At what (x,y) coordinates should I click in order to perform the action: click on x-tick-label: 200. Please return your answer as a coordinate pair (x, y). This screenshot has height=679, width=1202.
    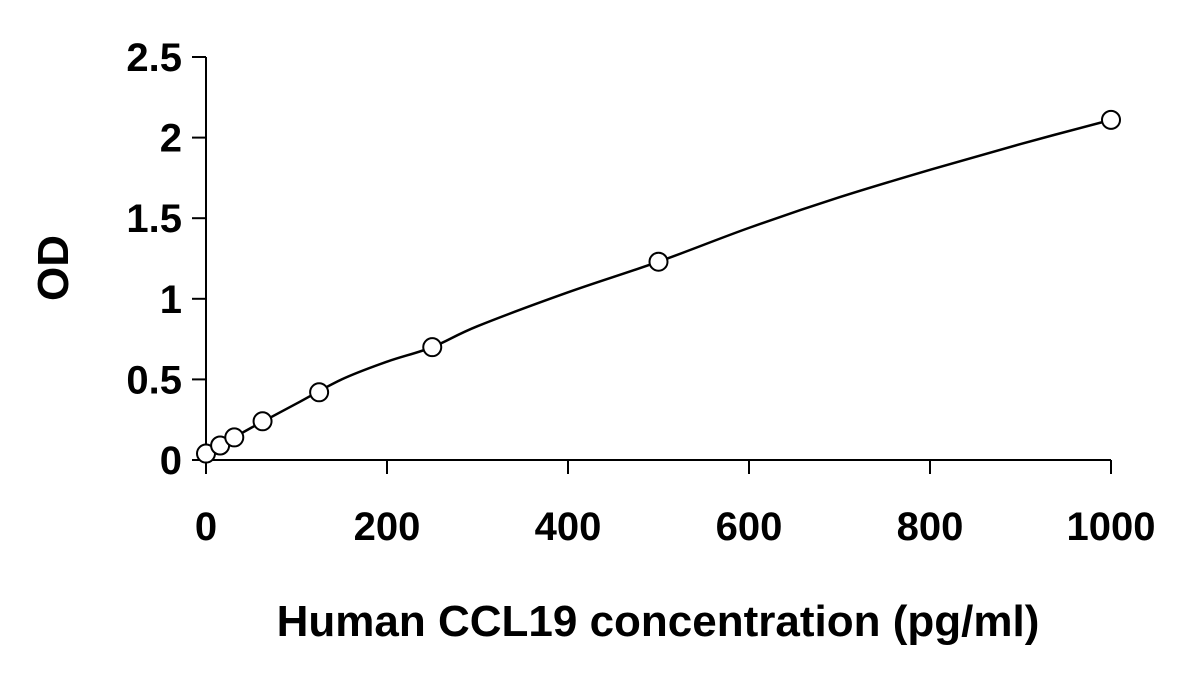
    Looking at the image, I should click on (387, 527).